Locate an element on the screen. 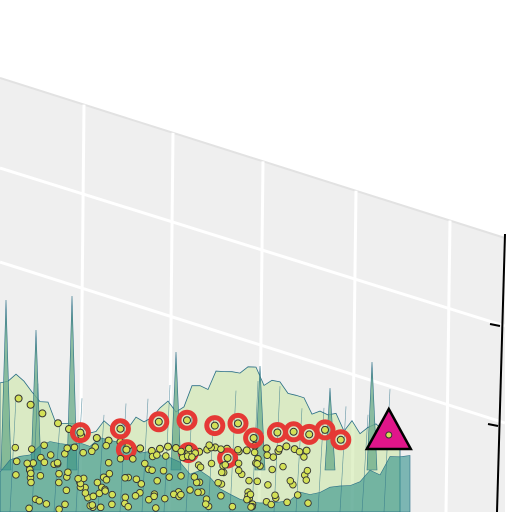 The image size is (512, 512). z-axis-tick is located at coordinates (493, 425).